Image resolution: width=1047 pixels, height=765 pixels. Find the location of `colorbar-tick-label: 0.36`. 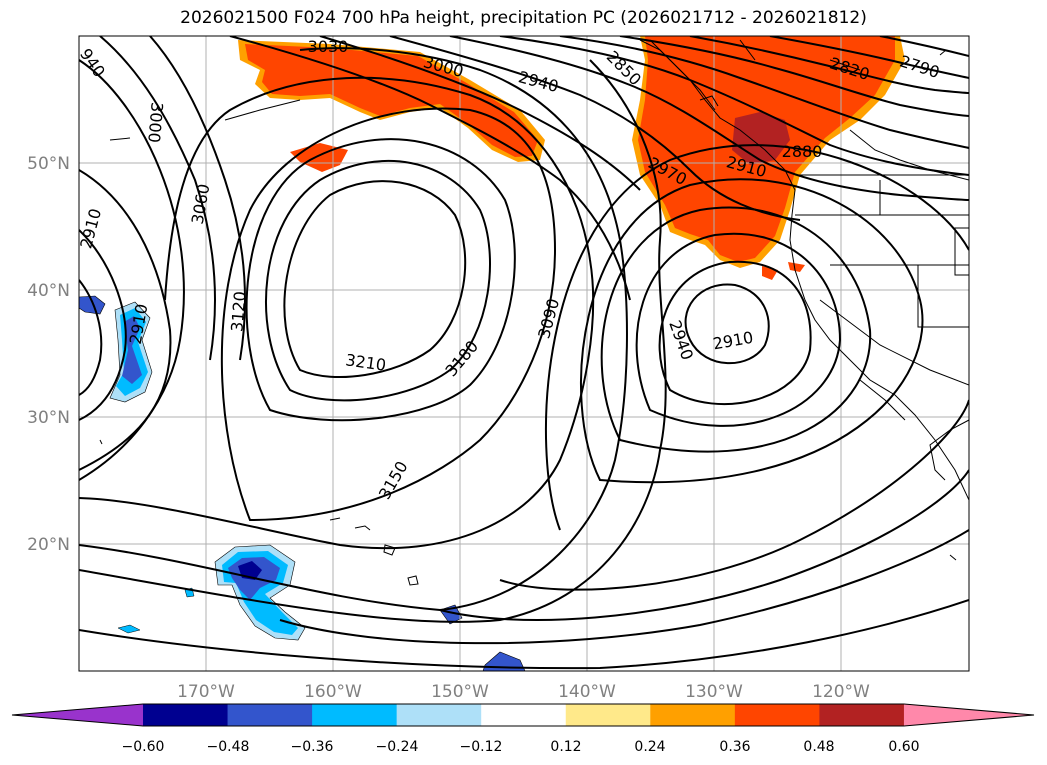

colorbar-tick-label: 0.36 is located at coordinates (734, 747).